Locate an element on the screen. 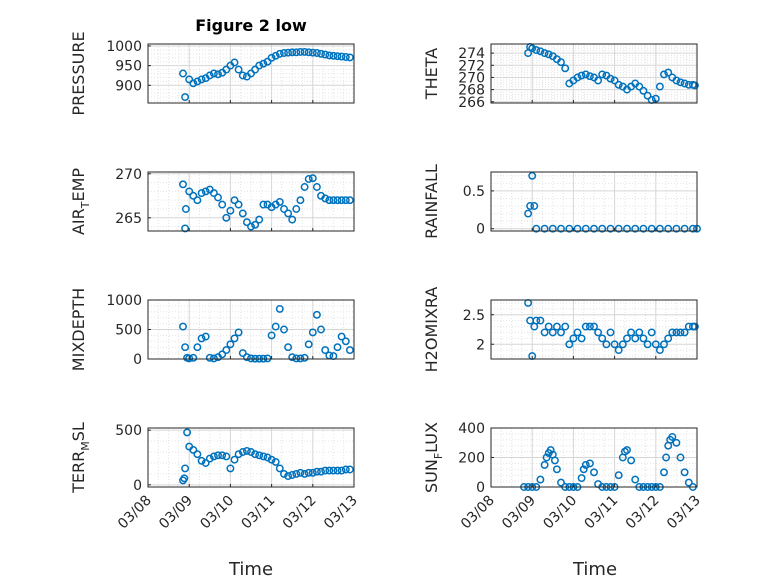  plot-area is located at coordinates (251, 457).